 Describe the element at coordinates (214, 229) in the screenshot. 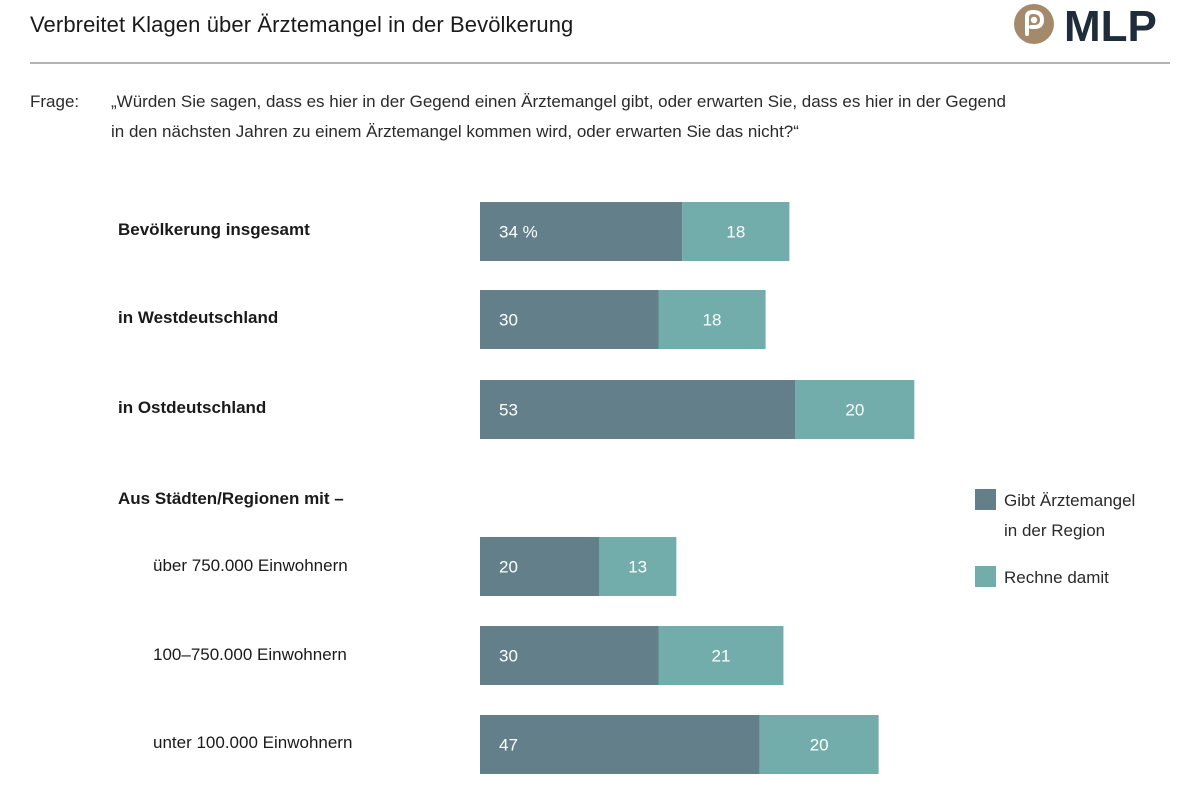

I see `category-label: Bevölkerung insgesamt` at that location.